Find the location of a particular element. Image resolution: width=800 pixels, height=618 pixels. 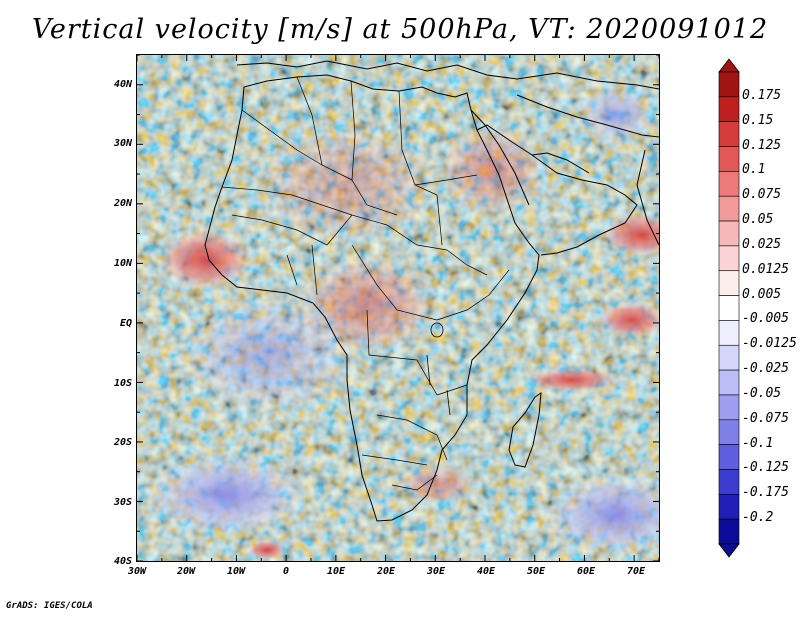

arabia-coastline is located at coordinates (557, 190).